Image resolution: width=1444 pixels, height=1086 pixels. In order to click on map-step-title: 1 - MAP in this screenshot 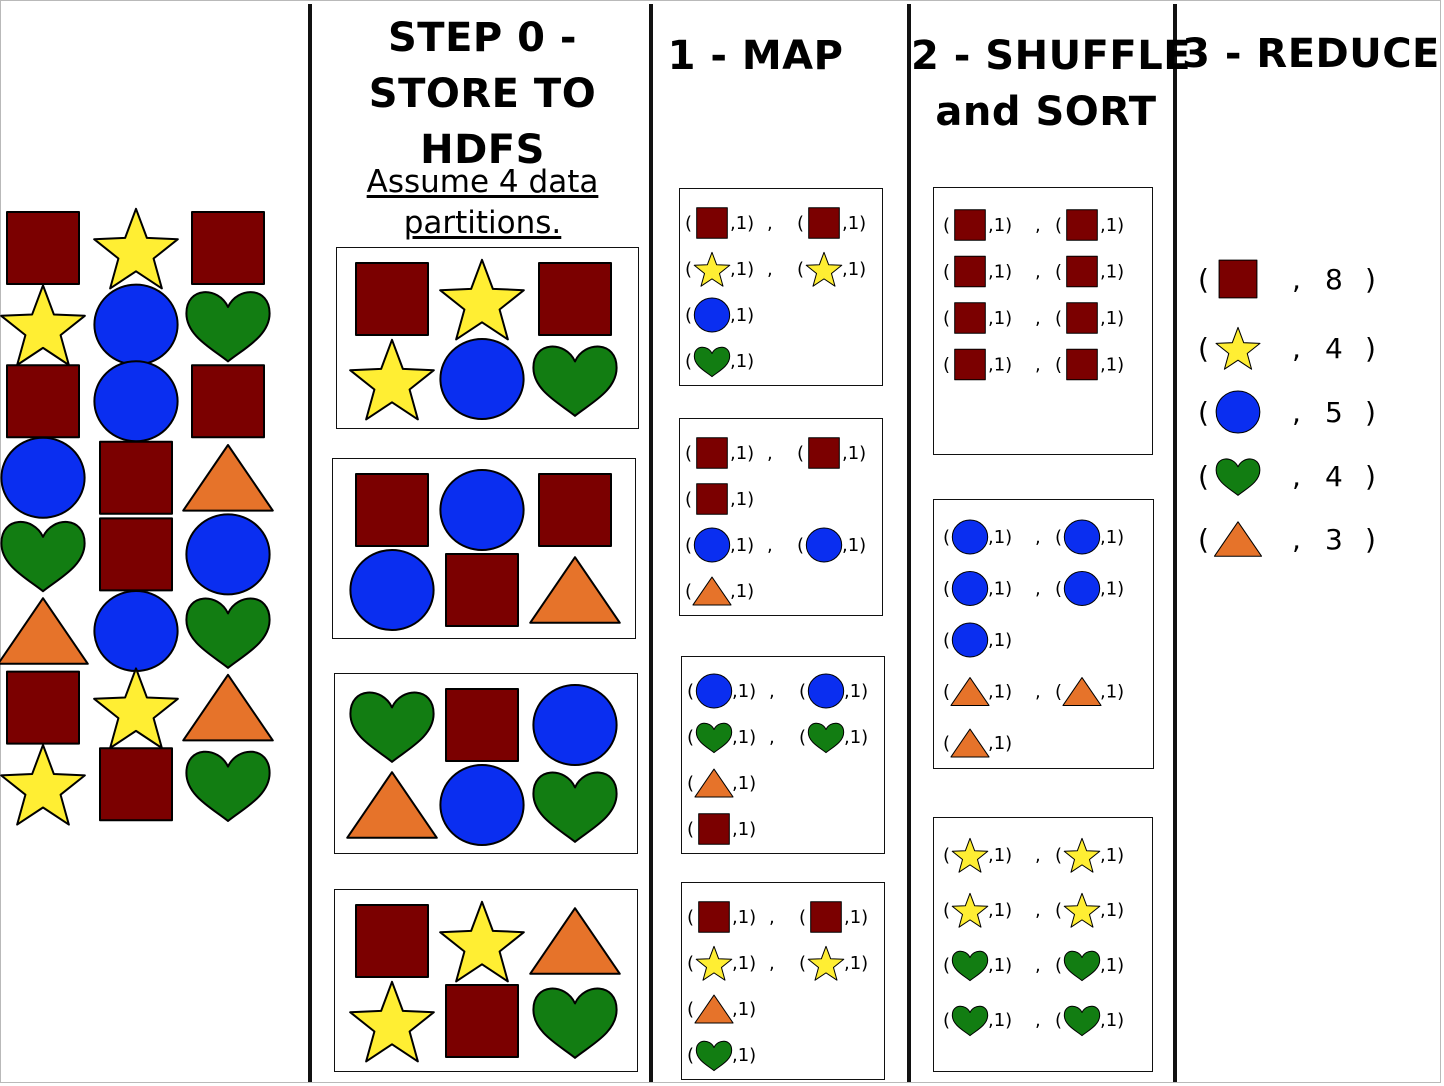, I will do `click(755, 56)`.